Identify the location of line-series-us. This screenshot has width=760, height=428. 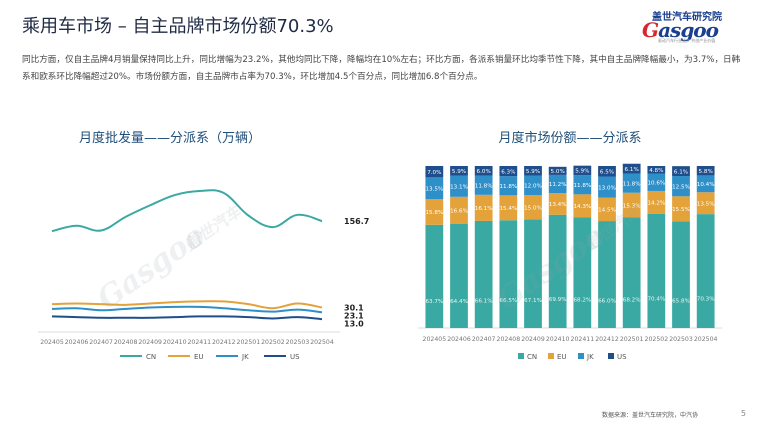
(187, 318).